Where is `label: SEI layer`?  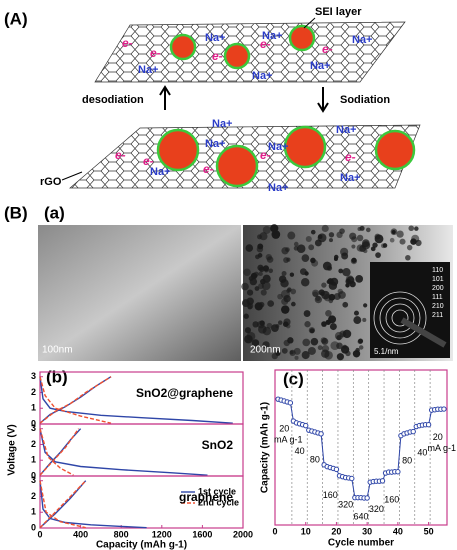
label: SEI layer is located at coordinates (338, 12).